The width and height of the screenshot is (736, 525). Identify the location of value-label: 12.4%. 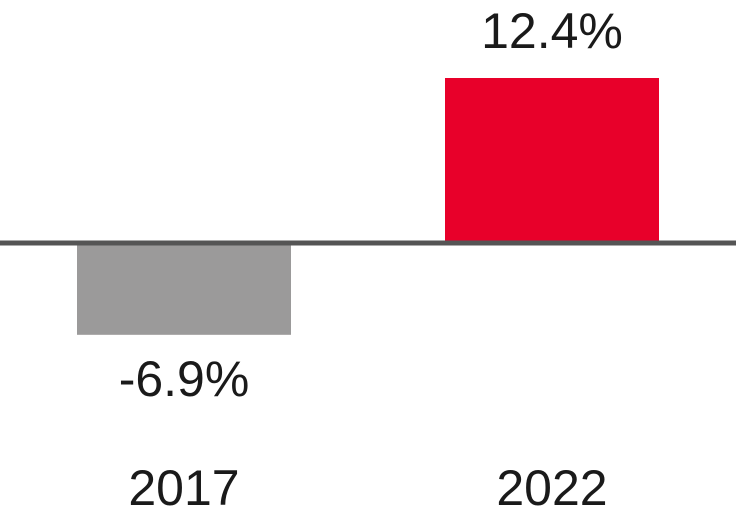
(552, 31).